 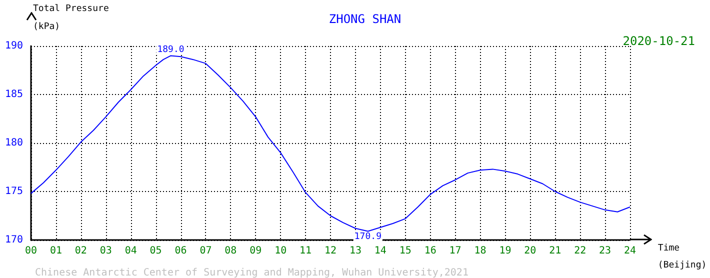 What do you see at coordinates (430, 251) in the screenshot?
I see `x-tick-label: 16` at bounding box center [430, 251].